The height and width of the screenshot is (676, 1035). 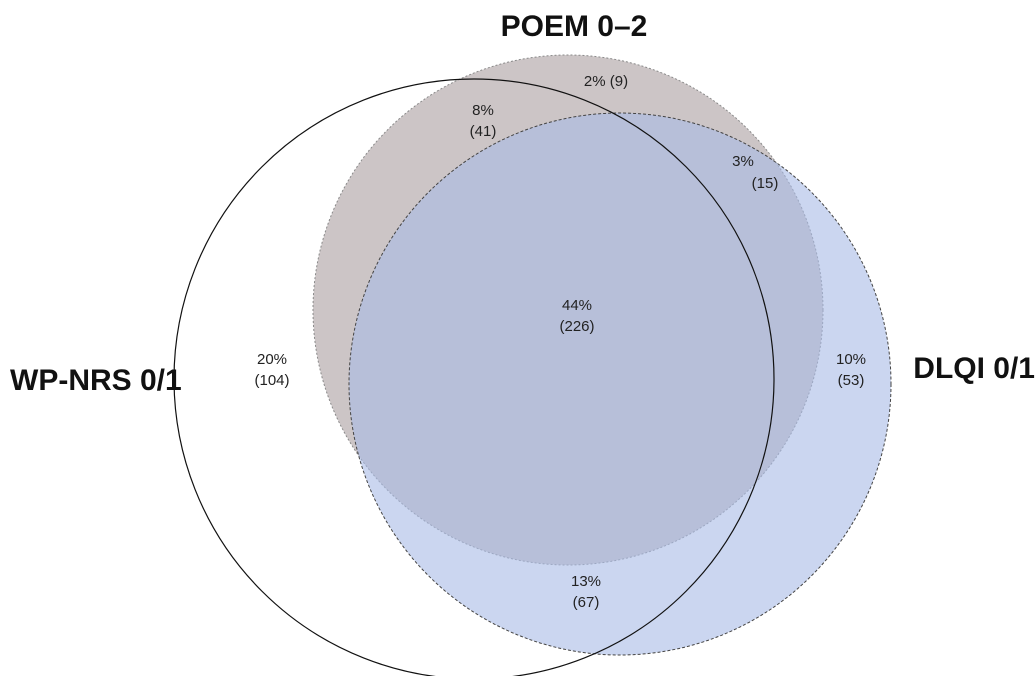 I want to click on region-all-three-percent: 44%, so click(x=577, y=305).